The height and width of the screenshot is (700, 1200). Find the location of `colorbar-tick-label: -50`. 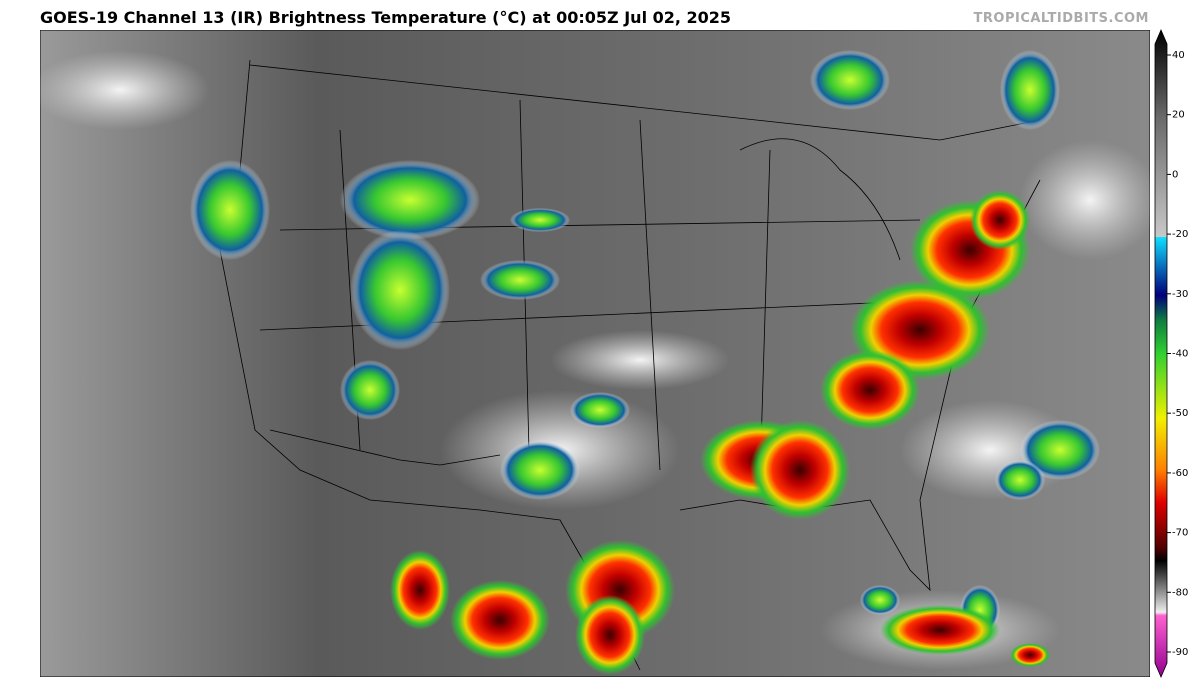

colorbar-tick-label: -50 is located at coordinates (1180, 413).